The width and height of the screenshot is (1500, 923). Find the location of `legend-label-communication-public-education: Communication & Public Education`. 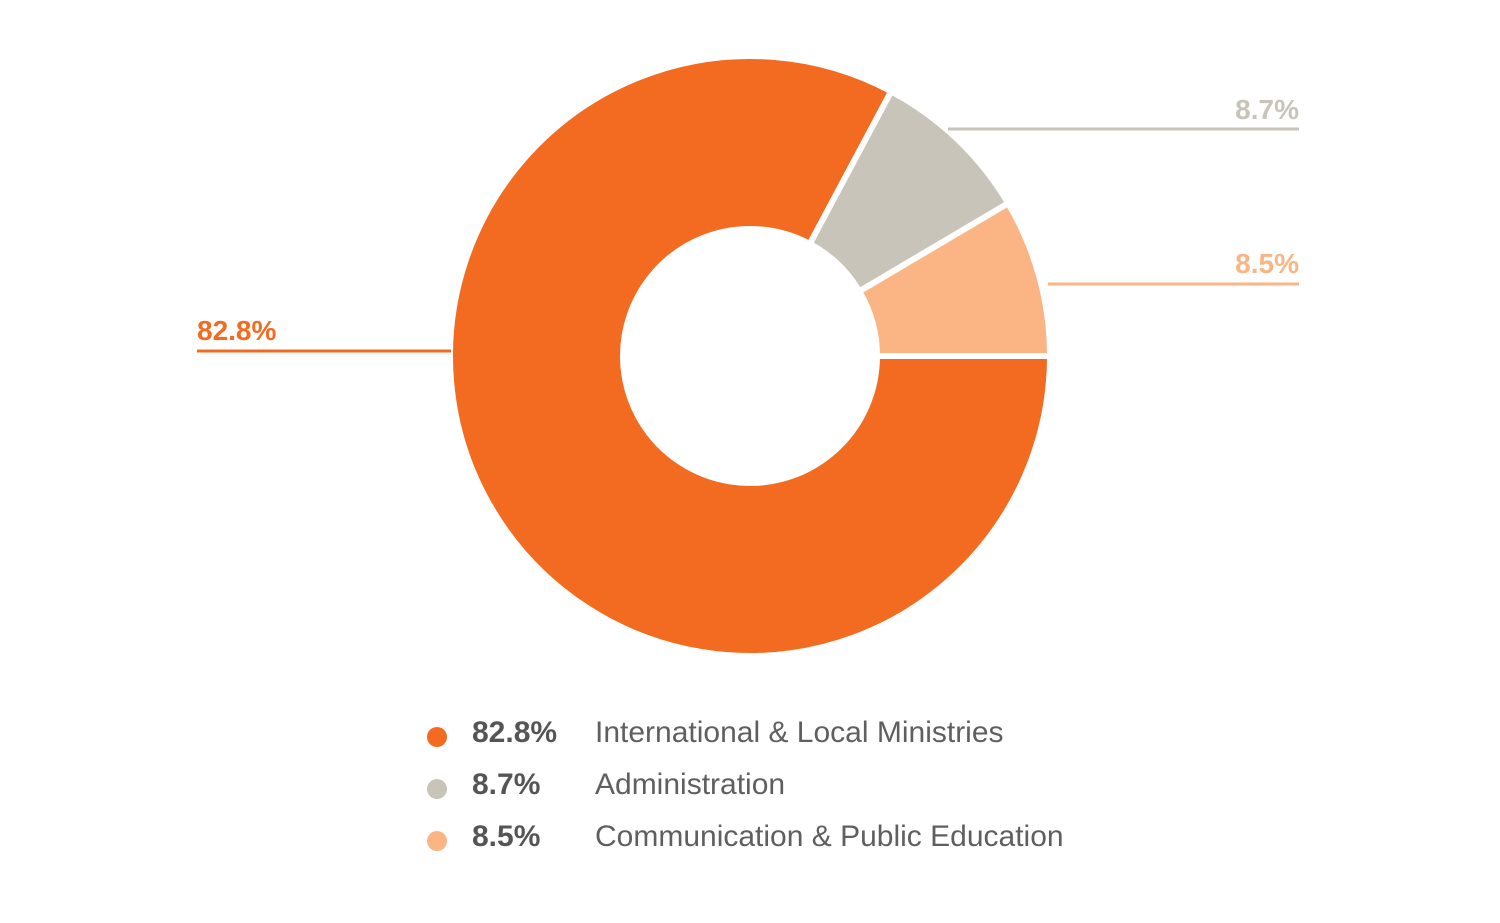

legend-label-communication-public-education: Communication & Public Education is located at coordinates (829, 836).